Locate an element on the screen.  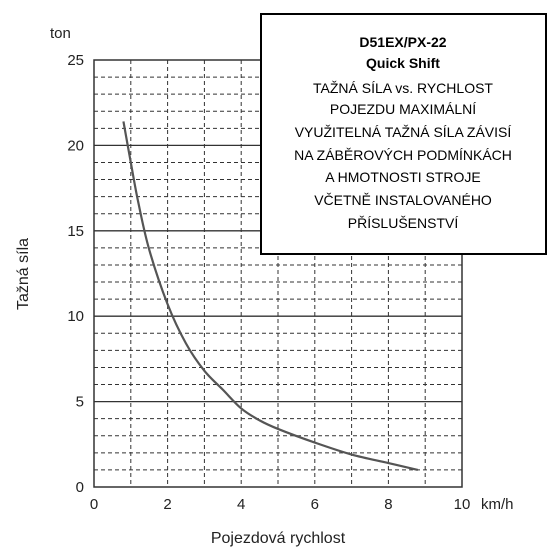
y-tick-label: 20 is located at coordinates (75, 145).